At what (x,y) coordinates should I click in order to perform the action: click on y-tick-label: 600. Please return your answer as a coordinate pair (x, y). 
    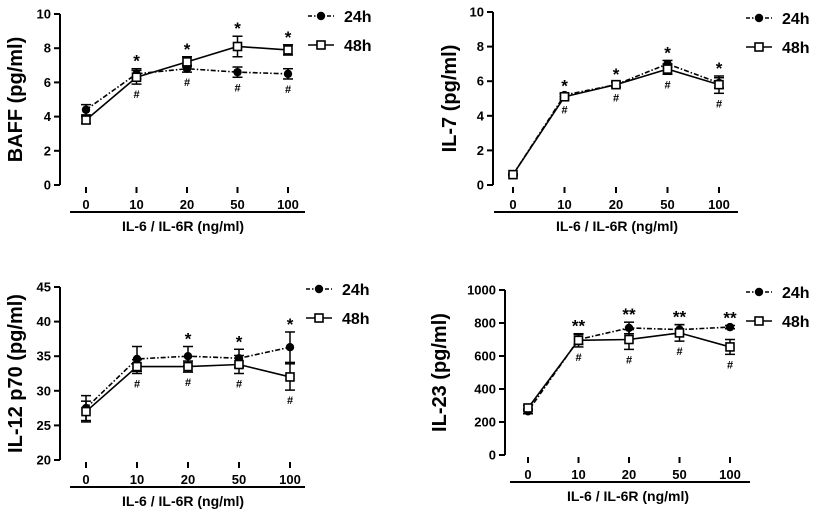
    Looking at the image, I should click on (485, 356).